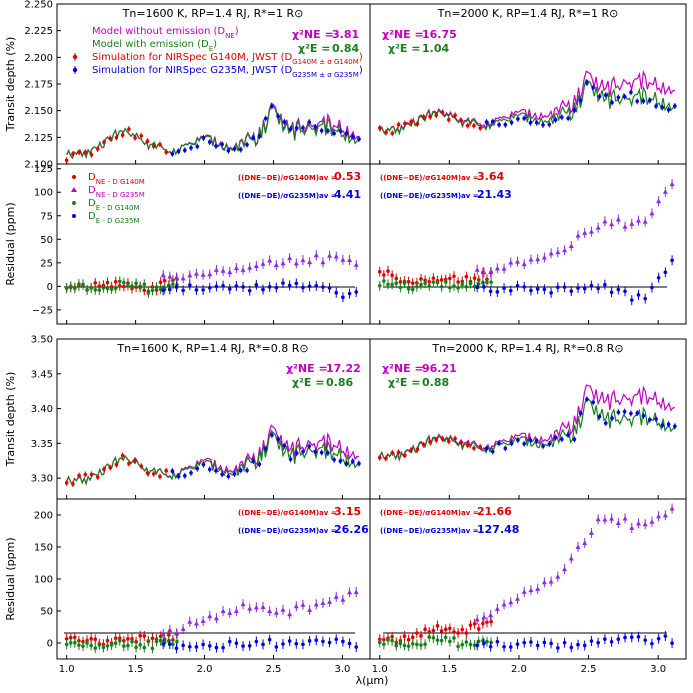  Describe the element at coordinates (449, 669) in the screenshot. I see `x-tick-label-rr-1: 1.5` at that location.